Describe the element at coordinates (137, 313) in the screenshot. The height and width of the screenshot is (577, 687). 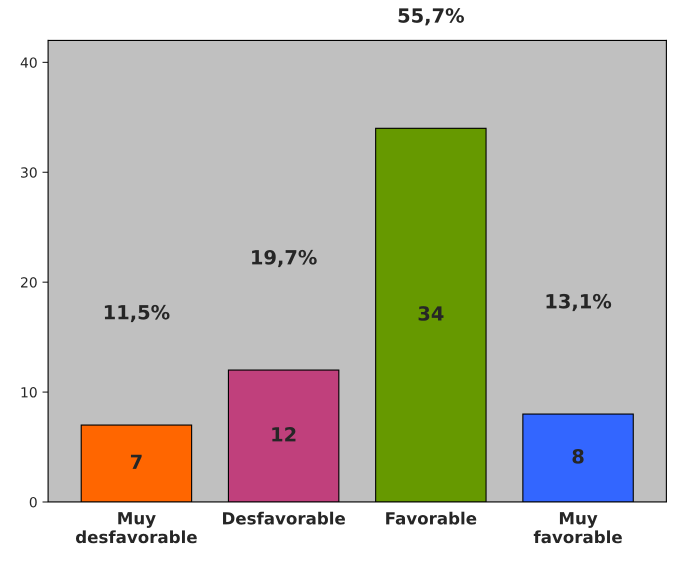
I see `annotation: 11,5%` at that location.